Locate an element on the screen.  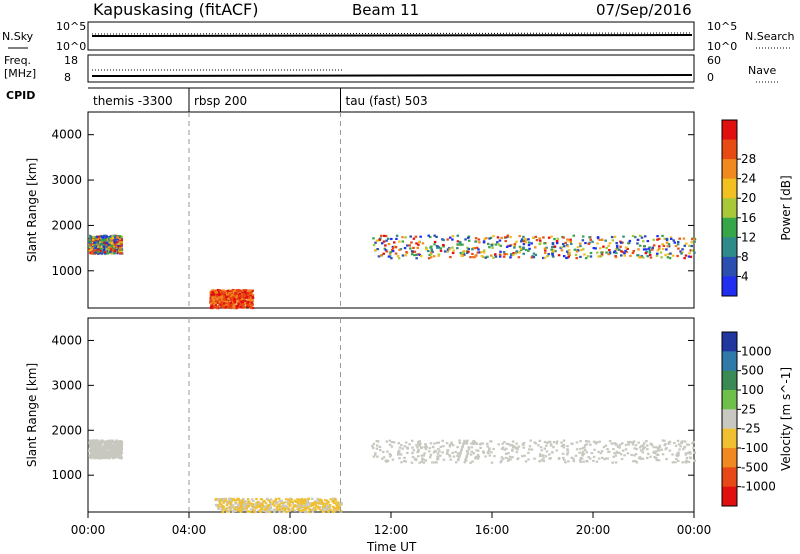
freq-label-1: Freq. is located at coordinates (17, 60).